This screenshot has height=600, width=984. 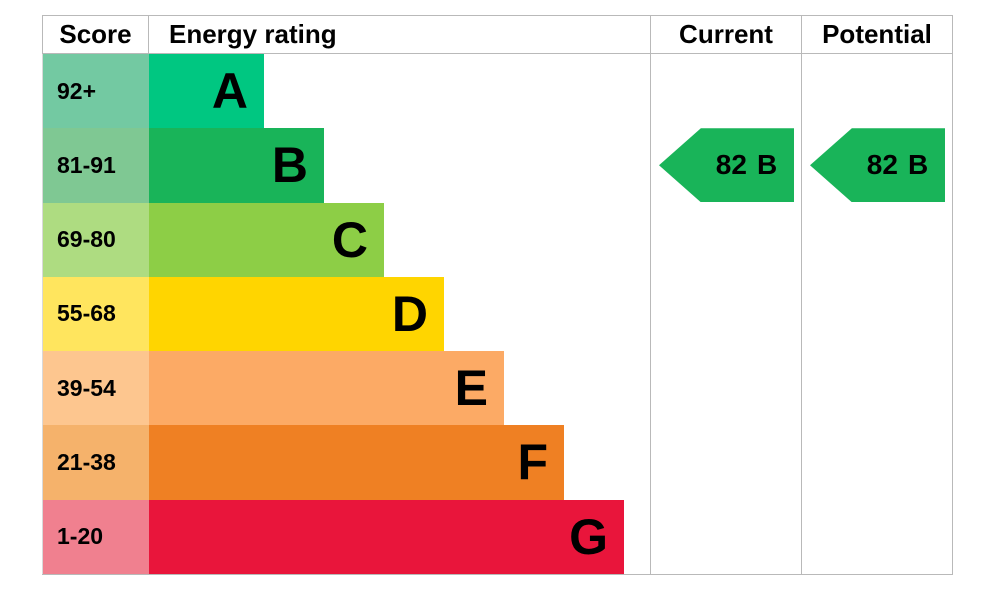 I want to click on current-grade-letter: B, so click(x=767, y=165).